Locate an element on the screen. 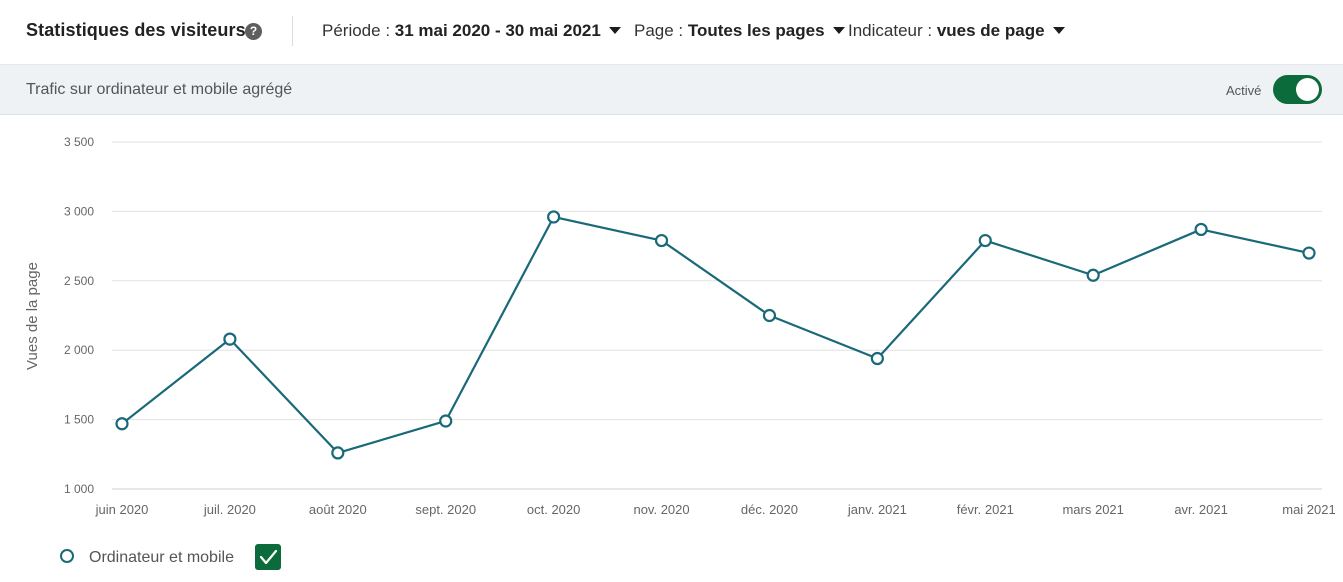  help-icon: ? is located at coordinates (253, 31).